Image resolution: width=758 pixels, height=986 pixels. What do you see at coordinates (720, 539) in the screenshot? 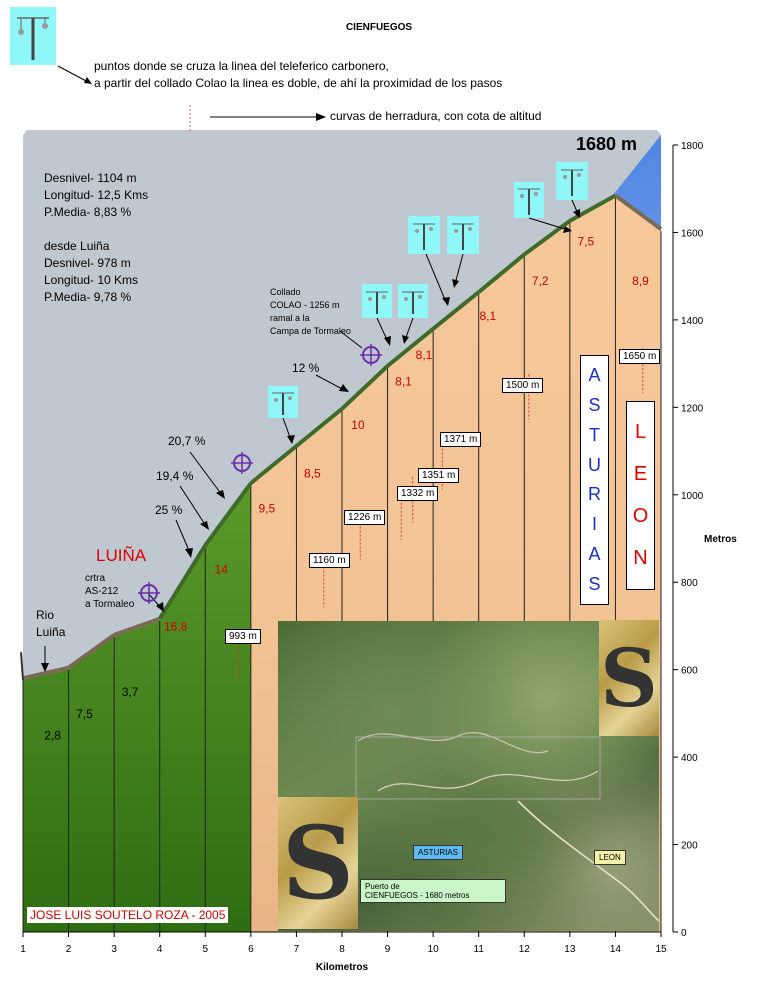
I see `y-axis-title: Metros` at bounding box center [720, 539].